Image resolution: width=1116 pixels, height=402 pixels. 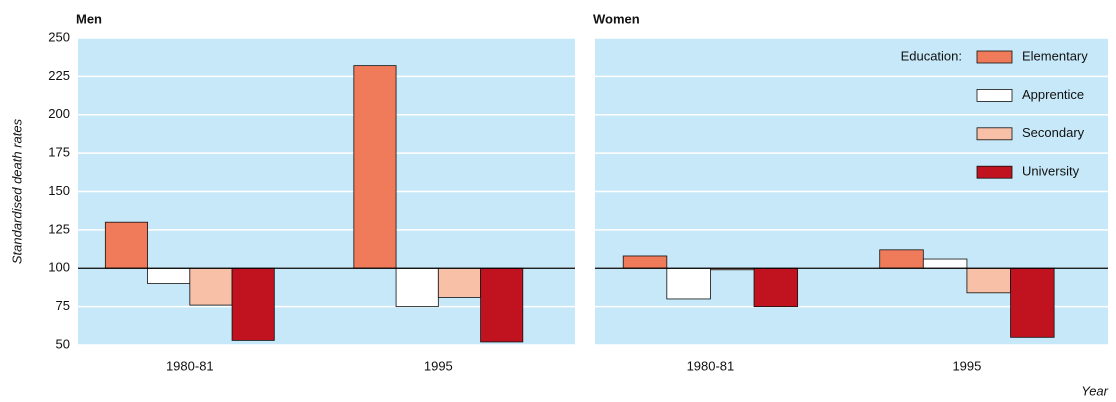 I want to click on y-axis-label: Standardised death rates, so click(x=16, y=191).